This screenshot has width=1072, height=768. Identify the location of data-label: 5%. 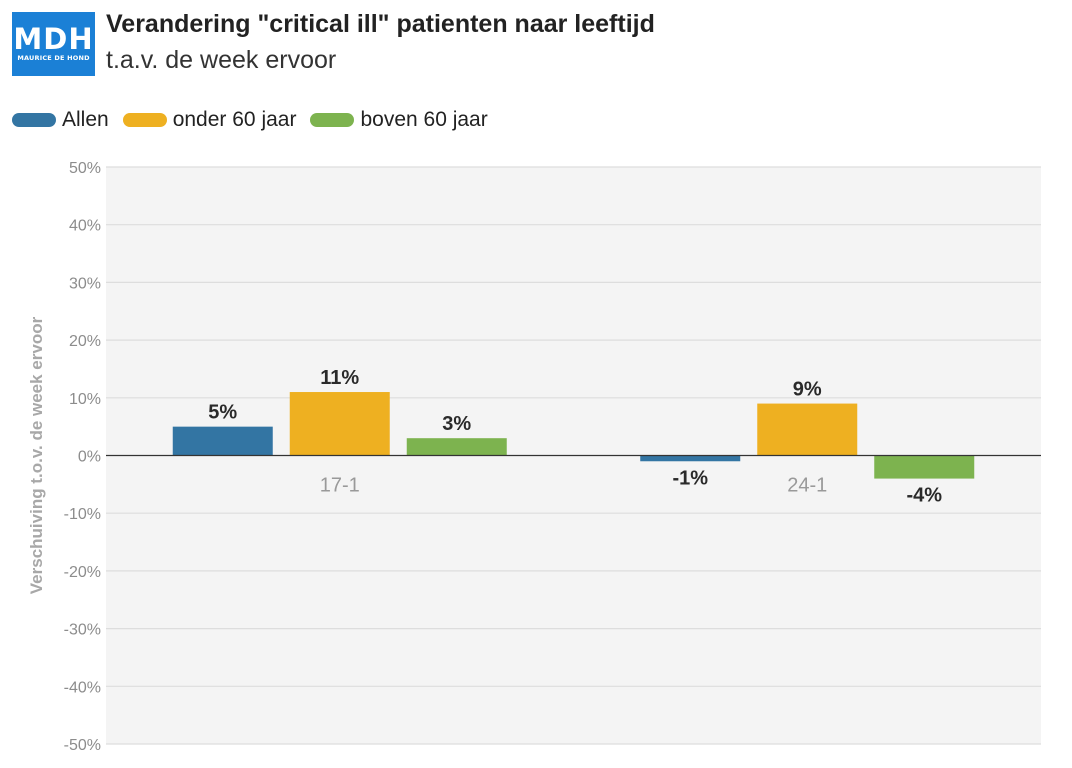
(222, 413).